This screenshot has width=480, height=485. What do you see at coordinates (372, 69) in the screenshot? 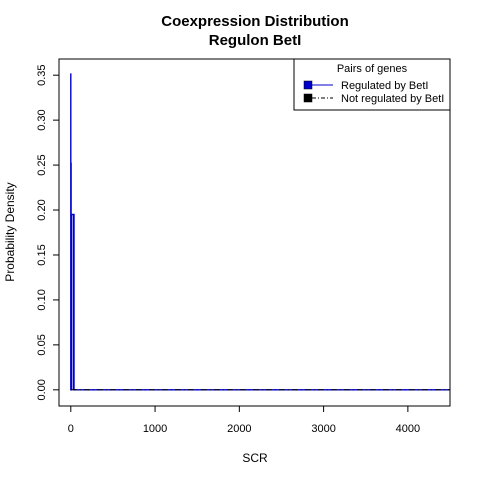
I see `legend-title: Pairs of genes` at bounding box center [372, 69].